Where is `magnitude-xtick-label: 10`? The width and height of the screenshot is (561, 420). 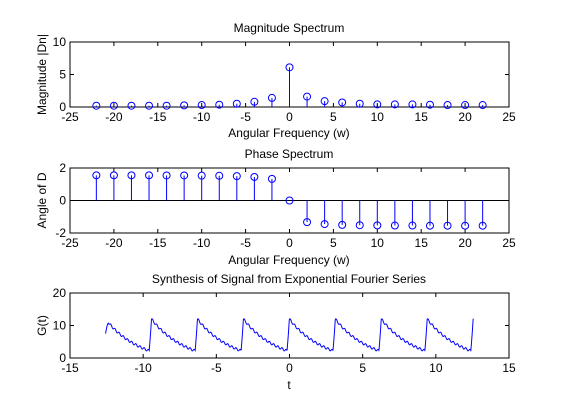 magnitude-xtick-label: 10 is located at coordinates (378, 117).